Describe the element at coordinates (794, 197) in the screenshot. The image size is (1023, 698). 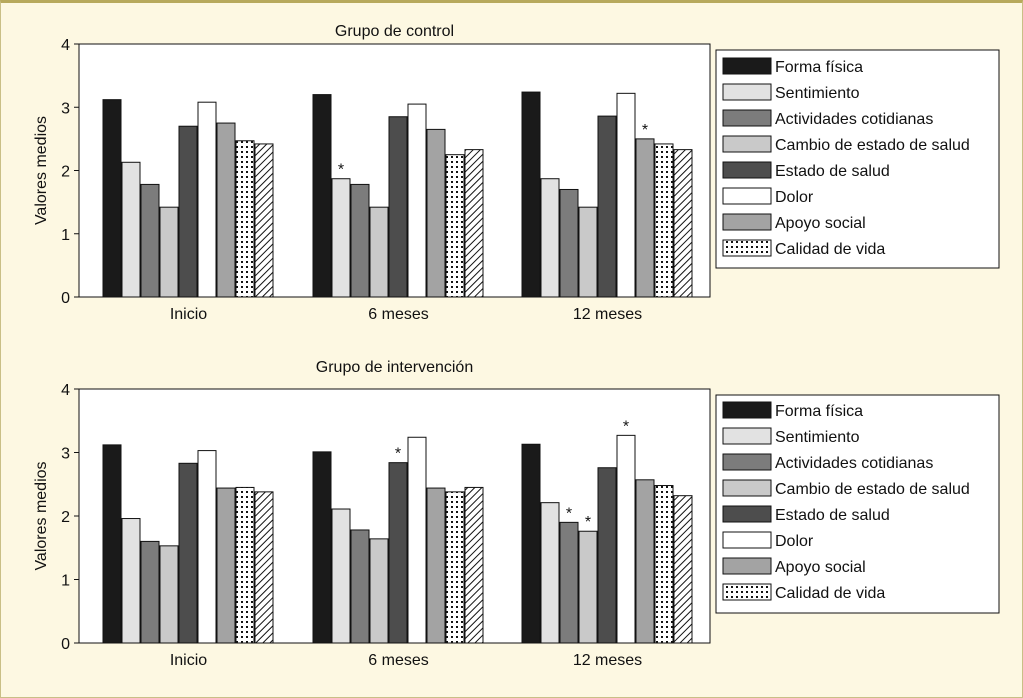
I see `legend-label: Dolor` at that location.